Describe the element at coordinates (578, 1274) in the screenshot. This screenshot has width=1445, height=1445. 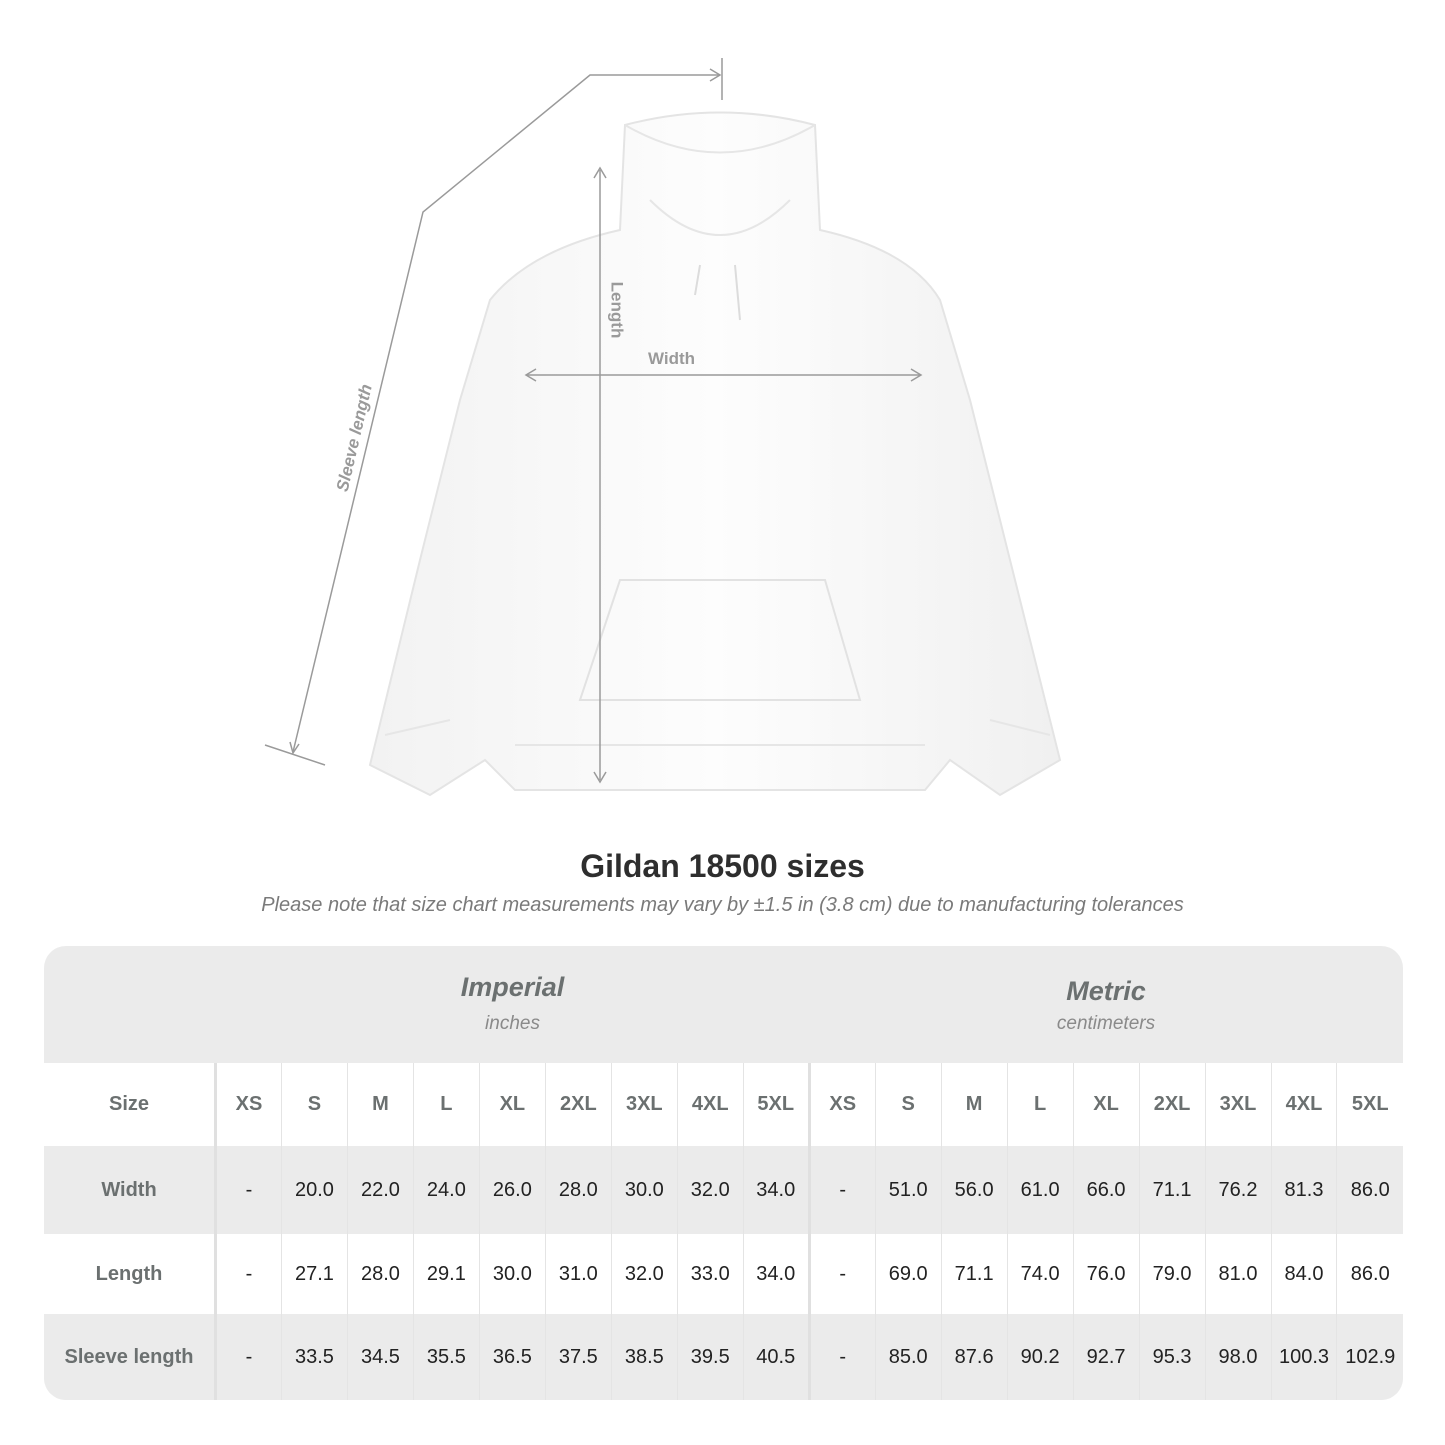
I see `imperial-cell: 31.0` at that location.